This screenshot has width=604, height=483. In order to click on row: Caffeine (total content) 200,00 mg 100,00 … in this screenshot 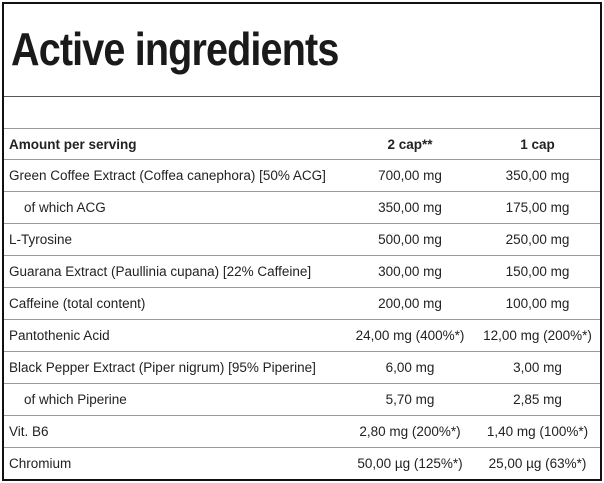, I will do `click(302, 303)`.